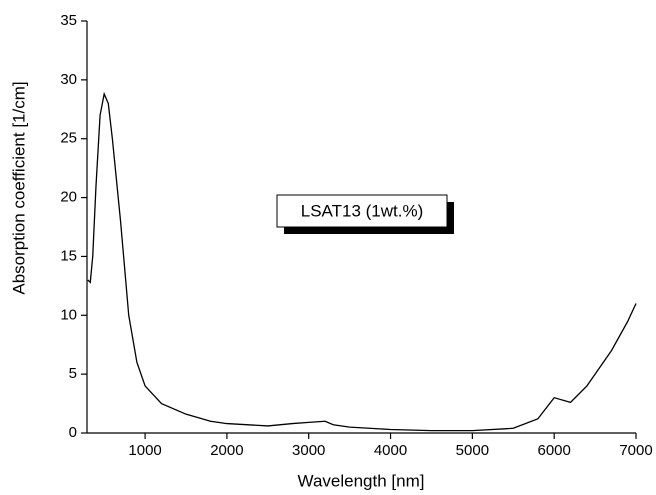  Describe the element at coordinates (18, 187) in the screenshot. I see `y-axis-label: Absorption coefficient [1/cm]` at that location.